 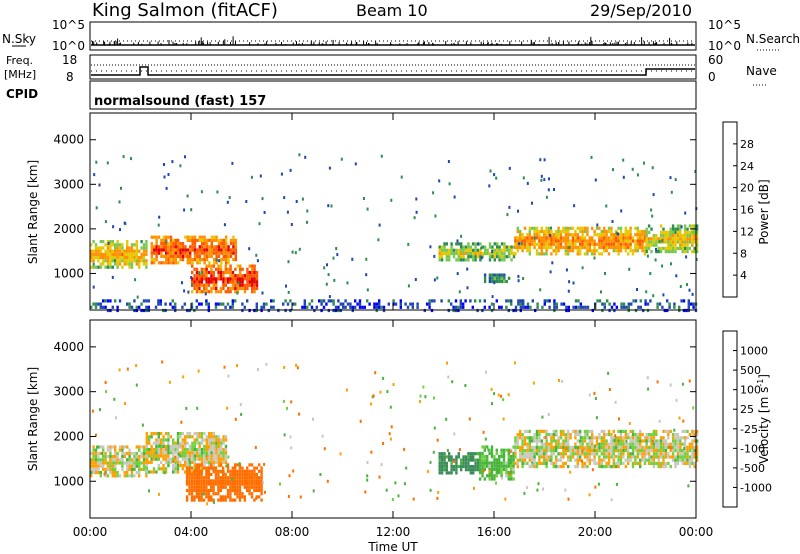 What do you see at coordinates (696, 532) in the screenshot?
I see `x-tick-label: 00:00` at bounding box center [696, 532].